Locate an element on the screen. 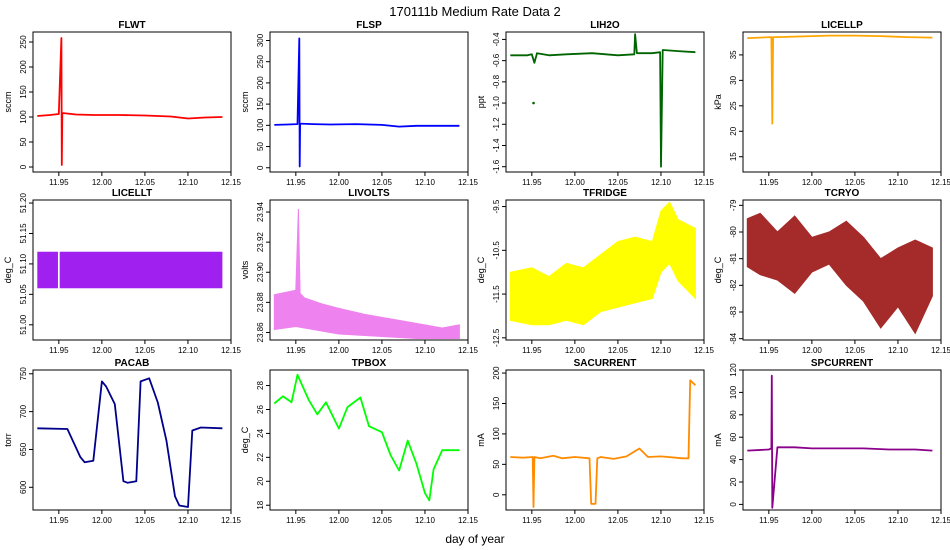 This screenshot has width=950, height=550. panel-title: PACAB is located at coordinates (132, 363).